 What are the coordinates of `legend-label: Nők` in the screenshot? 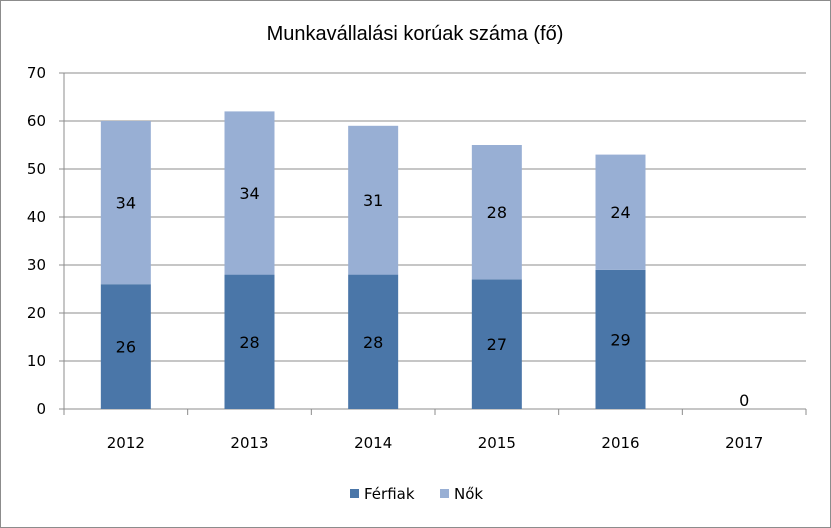 It's located at (468, 494).